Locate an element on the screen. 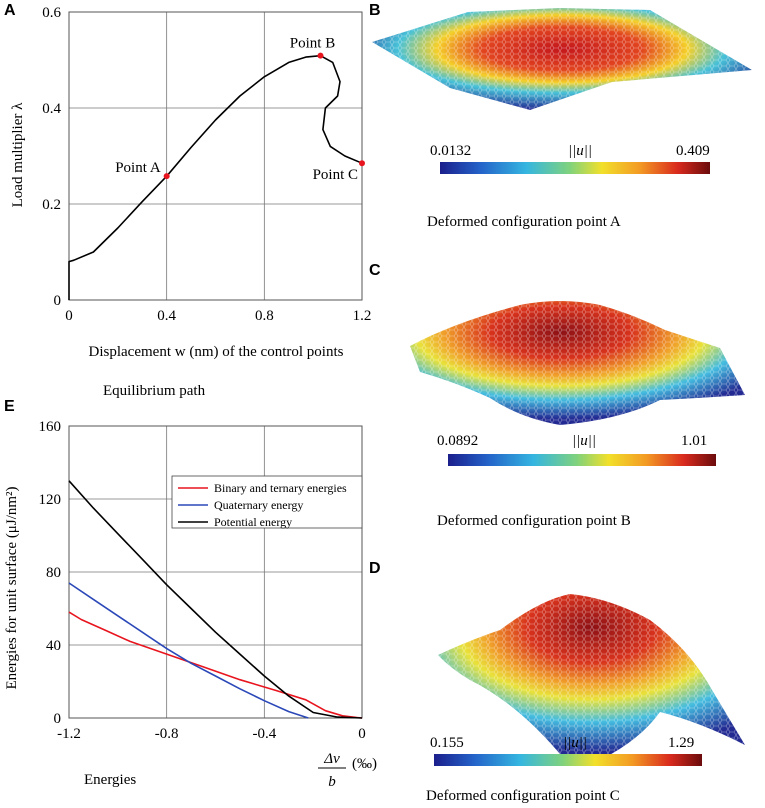  panel-letter-c: C is located at coordinates (375, 270).